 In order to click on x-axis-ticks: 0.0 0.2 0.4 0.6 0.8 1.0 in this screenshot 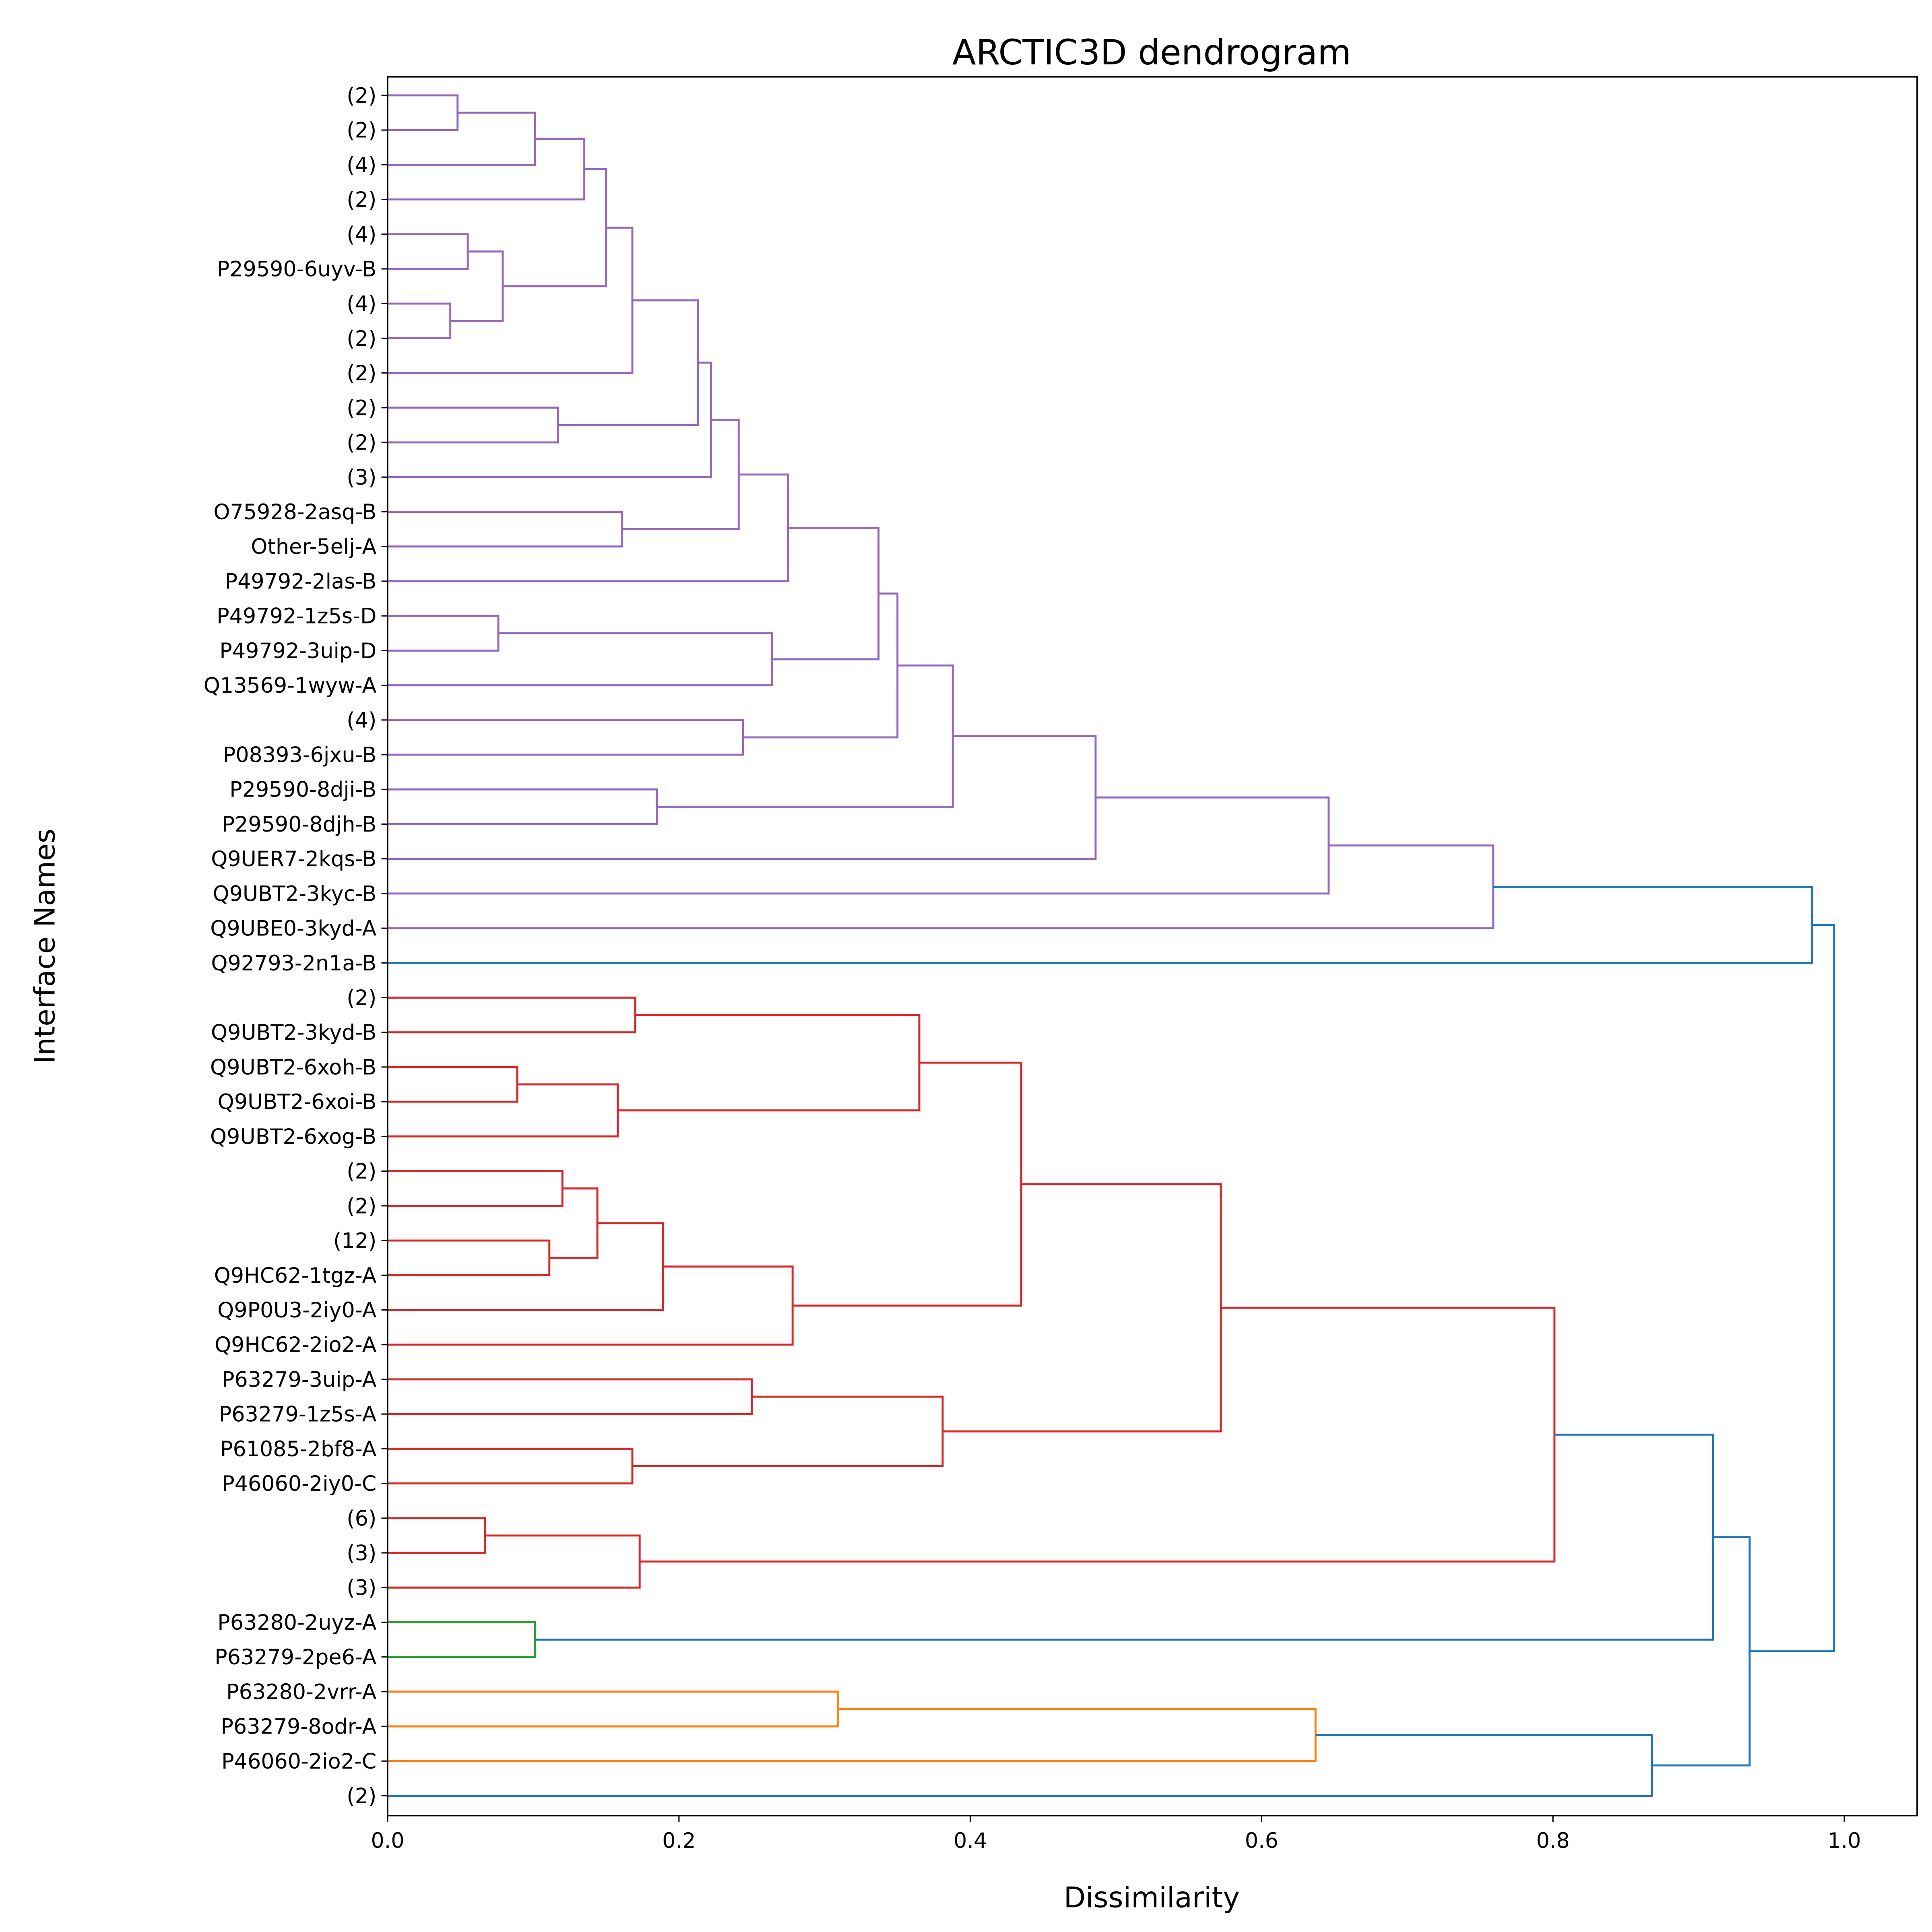, I will do `click(1116, 1834)`.